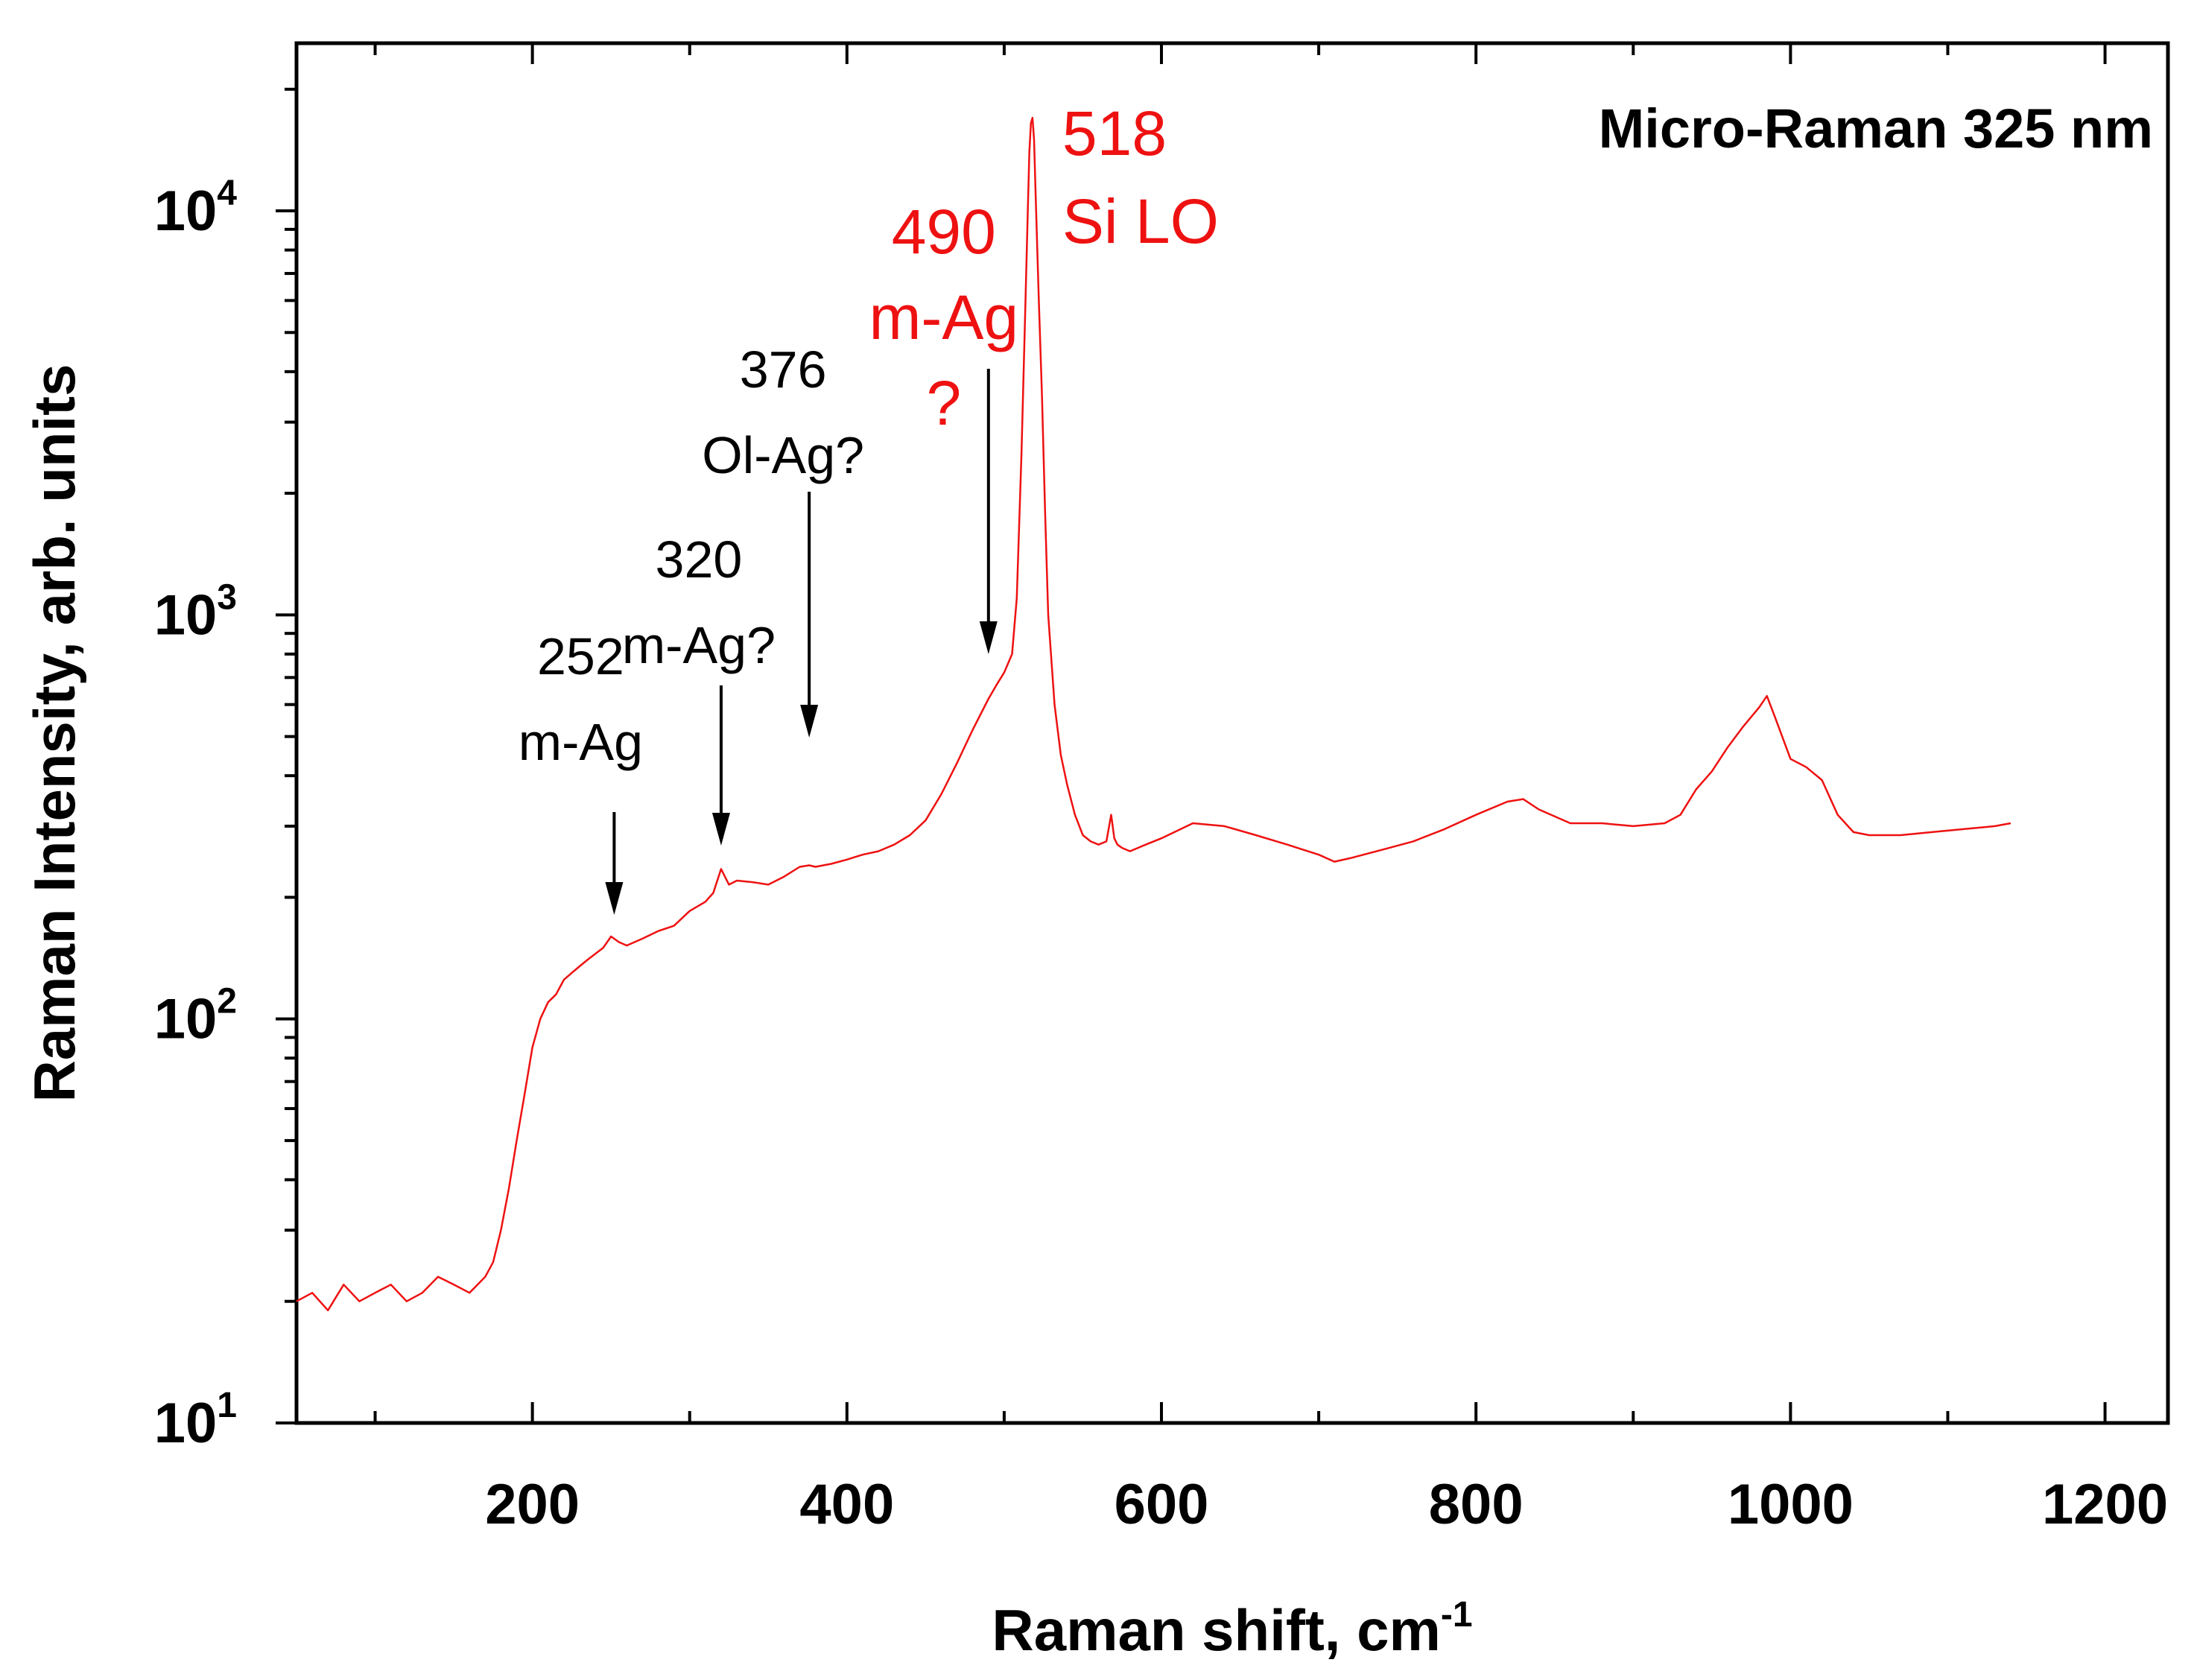 The image size is (2197, 1680). What do you see at coordinates (532, 1504) in the screenshot?
I see `x-tick-label: 200` at bounding box center [532, 1504].